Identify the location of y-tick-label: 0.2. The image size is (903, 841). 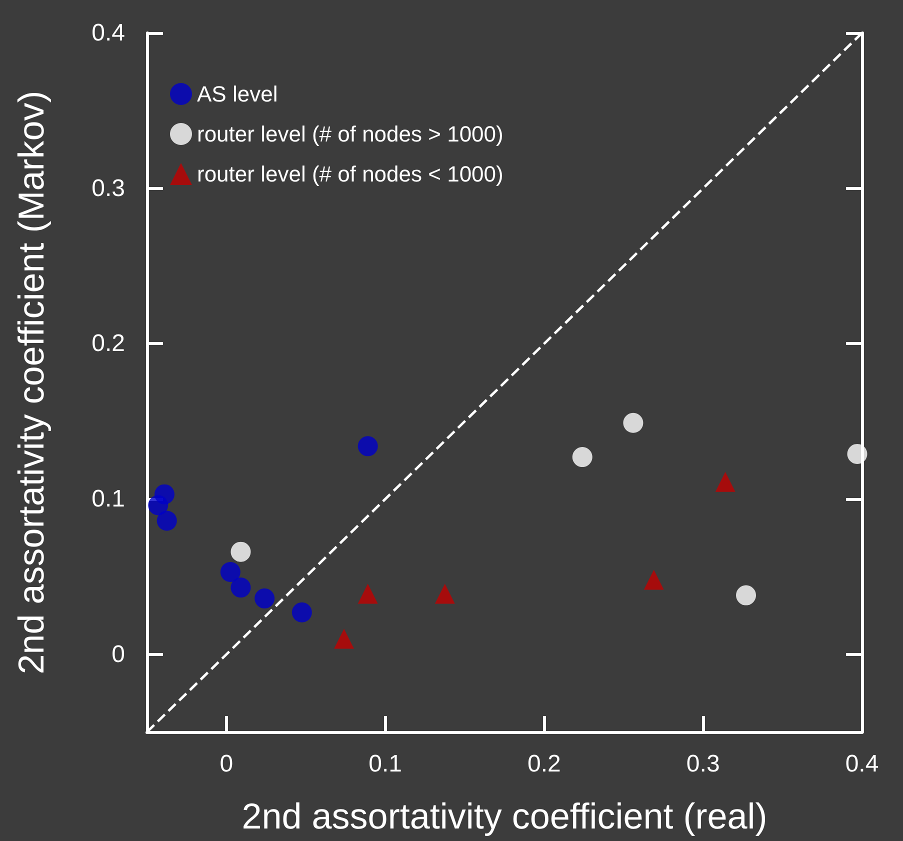
(108, 344).